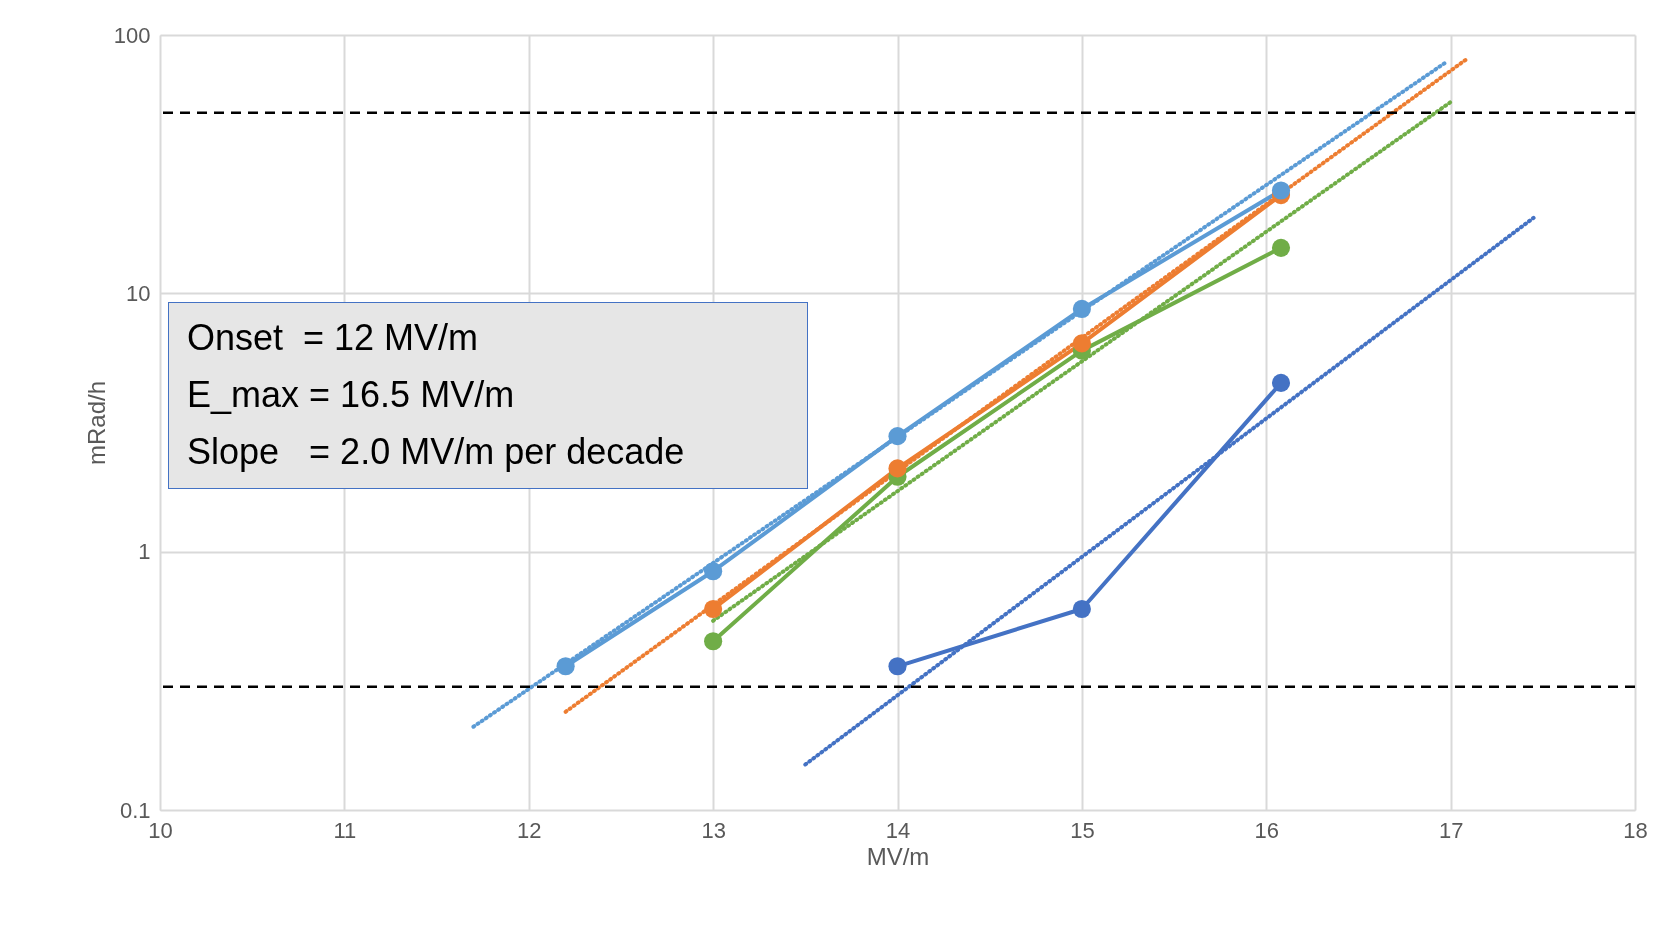 The image size is (1664, 929). Describe the element at coordinates (1635, 830) in the screenshot. I see `x-tick-label: 18` at that location.